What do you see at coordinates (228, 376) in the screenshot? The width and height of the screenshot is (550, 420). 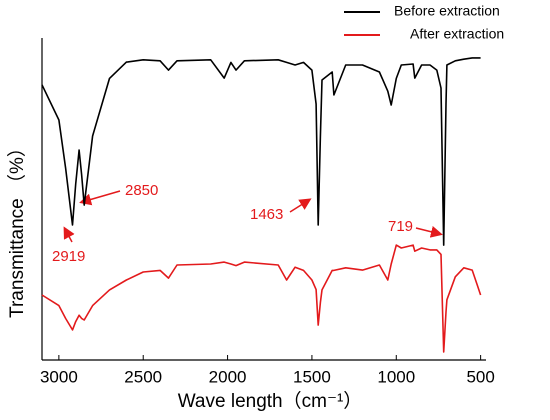 I see `x-tick-label: 2000` at bounding box center [228, 376].